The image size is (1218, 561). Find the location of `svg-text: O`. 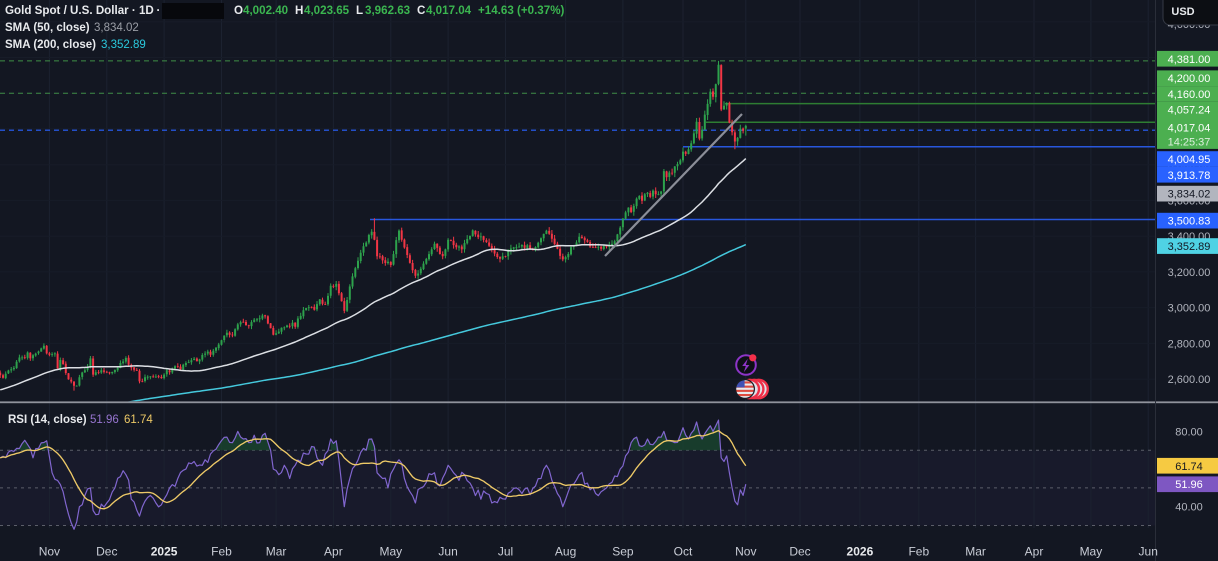

svg-text: O is located at coordinates (238, 10).